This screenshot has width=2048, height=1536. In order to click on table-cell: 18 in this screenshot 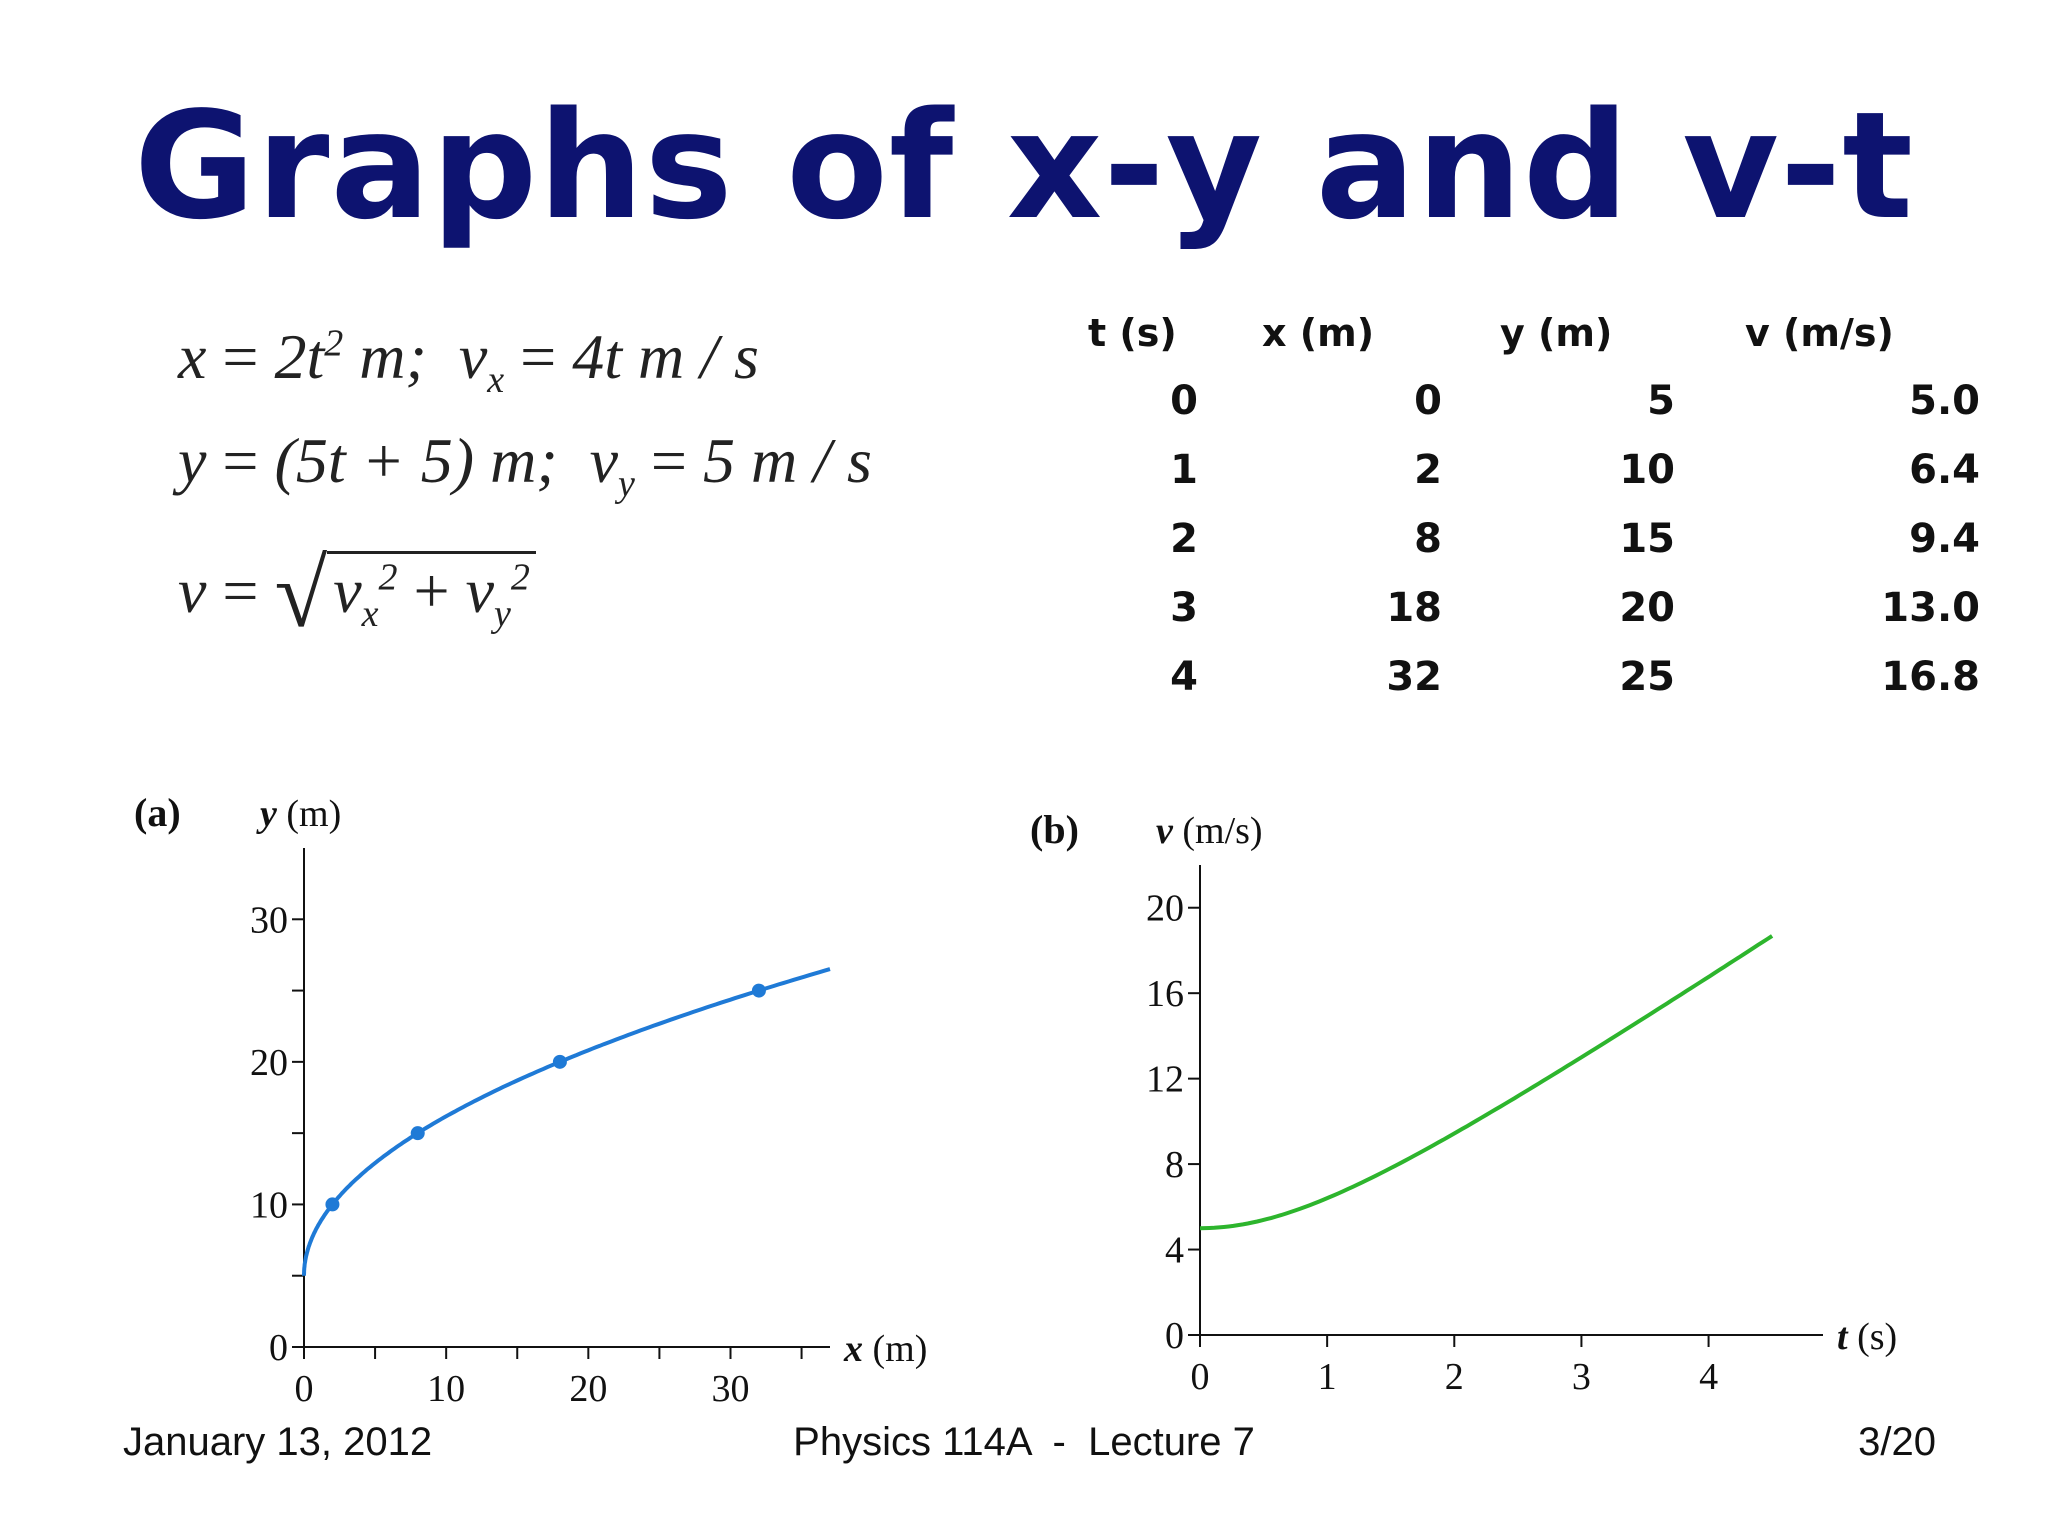, I will do `click(1414, 607)`.